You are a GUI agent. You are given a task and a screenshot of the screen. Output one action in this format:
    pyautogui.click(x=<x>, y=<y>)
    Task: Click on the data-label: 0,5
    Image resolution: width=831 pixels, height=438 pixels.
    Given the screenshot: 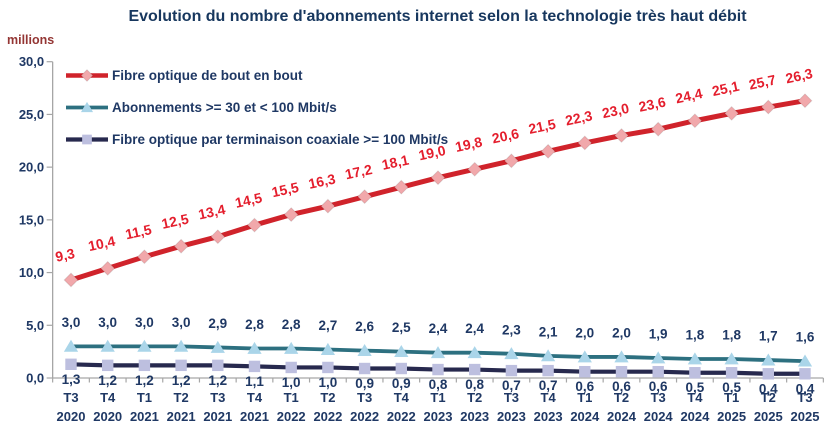 What is the action you would take?
    pyautogui.click(x=731, y=387)
    